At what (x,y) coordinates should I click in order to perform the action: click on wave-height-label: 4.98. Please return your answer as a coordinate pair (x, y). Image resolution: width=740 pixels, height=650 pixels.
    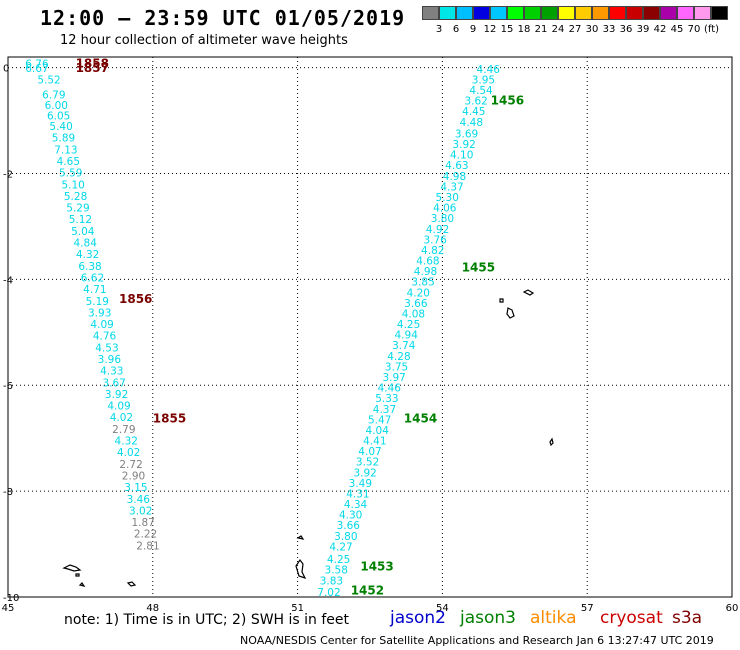
    Looking at the image, I should click on (454, 177).